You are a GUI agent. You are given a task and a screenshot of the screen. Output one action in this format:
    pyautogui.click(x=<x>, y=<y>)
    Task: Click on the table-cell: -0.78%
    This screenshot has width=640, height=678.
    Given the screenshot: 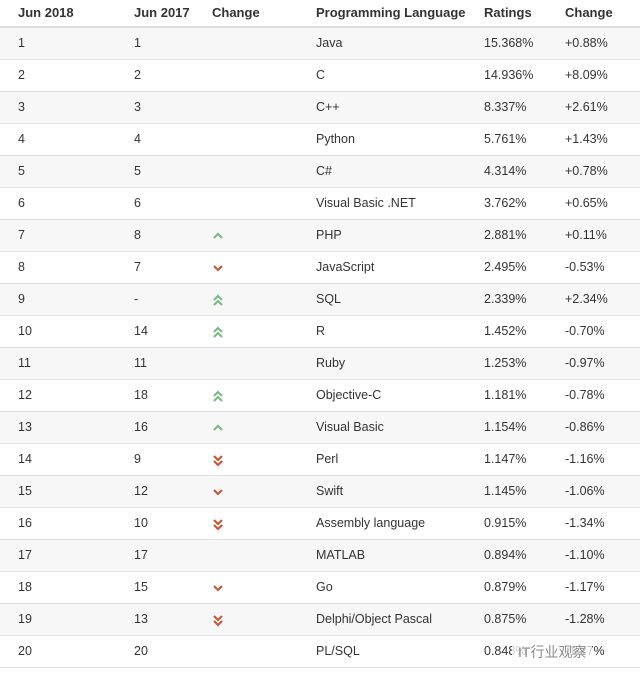 What is the action you would take?
    pyautogui.click(x=585, y=395)
    